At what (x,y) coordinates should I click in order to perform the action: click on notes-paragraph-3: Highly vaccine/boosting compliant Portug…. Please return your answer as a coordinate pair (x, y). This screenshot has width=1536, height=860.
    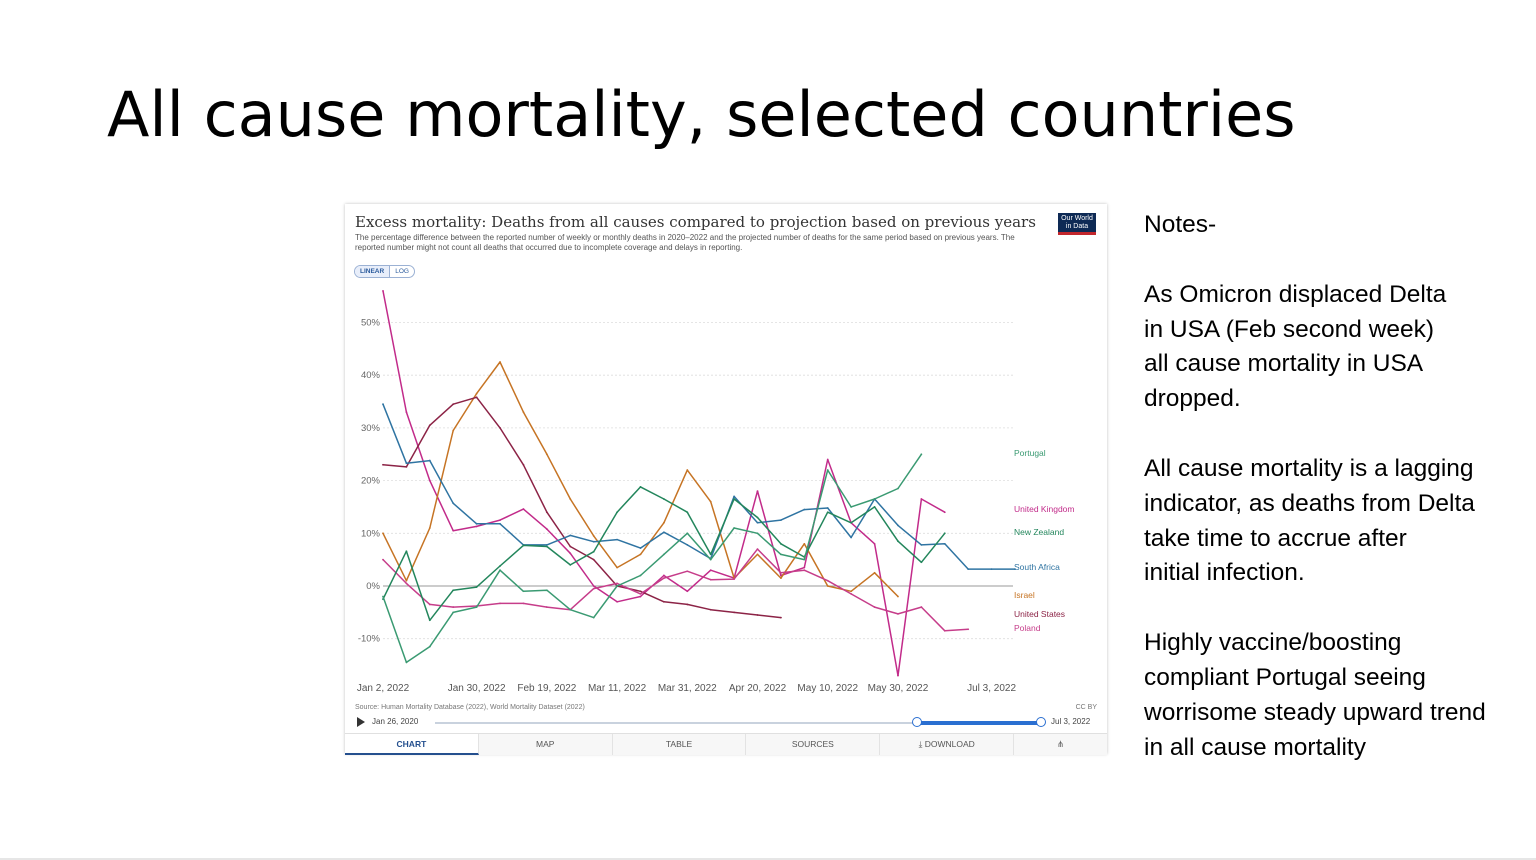
    Looking at the image, I should click on (1315, 695).